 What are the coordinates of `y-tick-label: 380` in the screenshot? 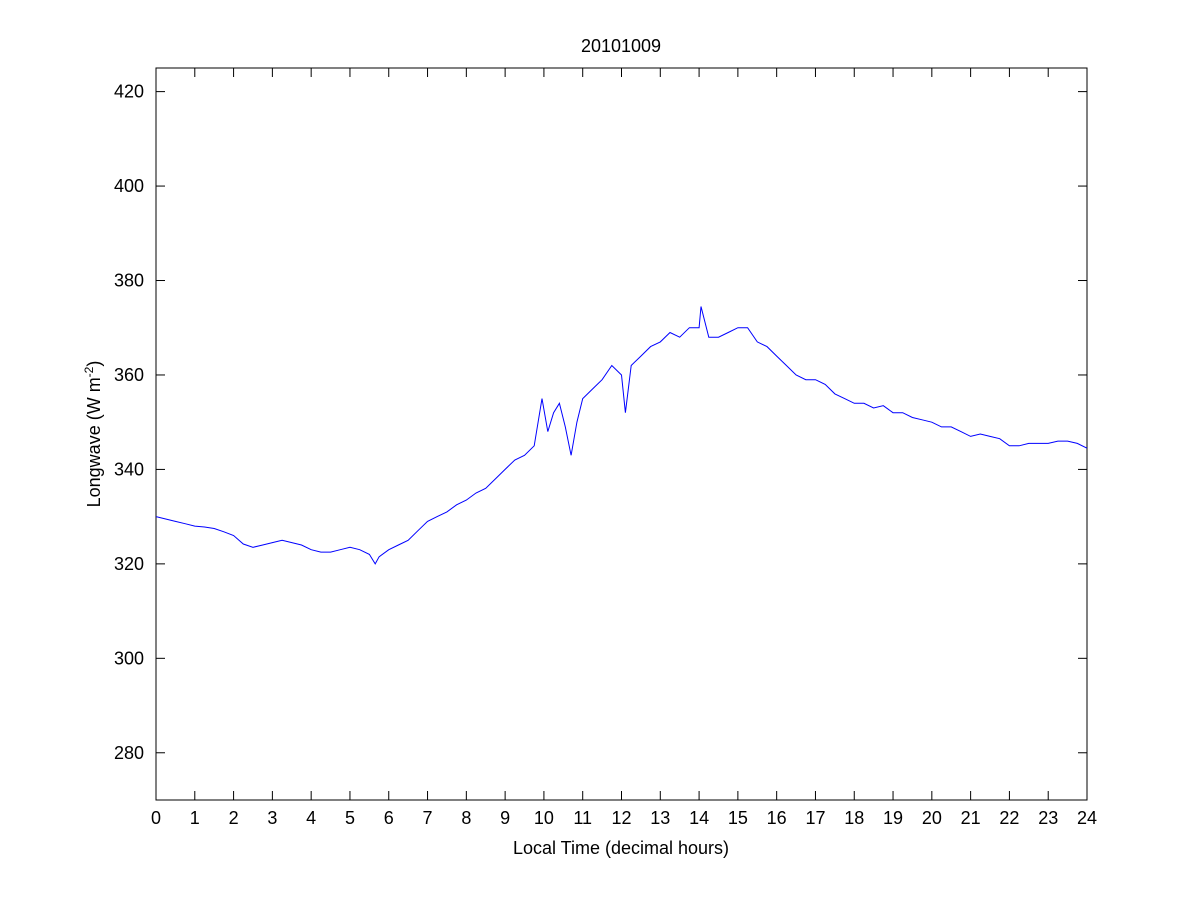 It's located at (129, 281).